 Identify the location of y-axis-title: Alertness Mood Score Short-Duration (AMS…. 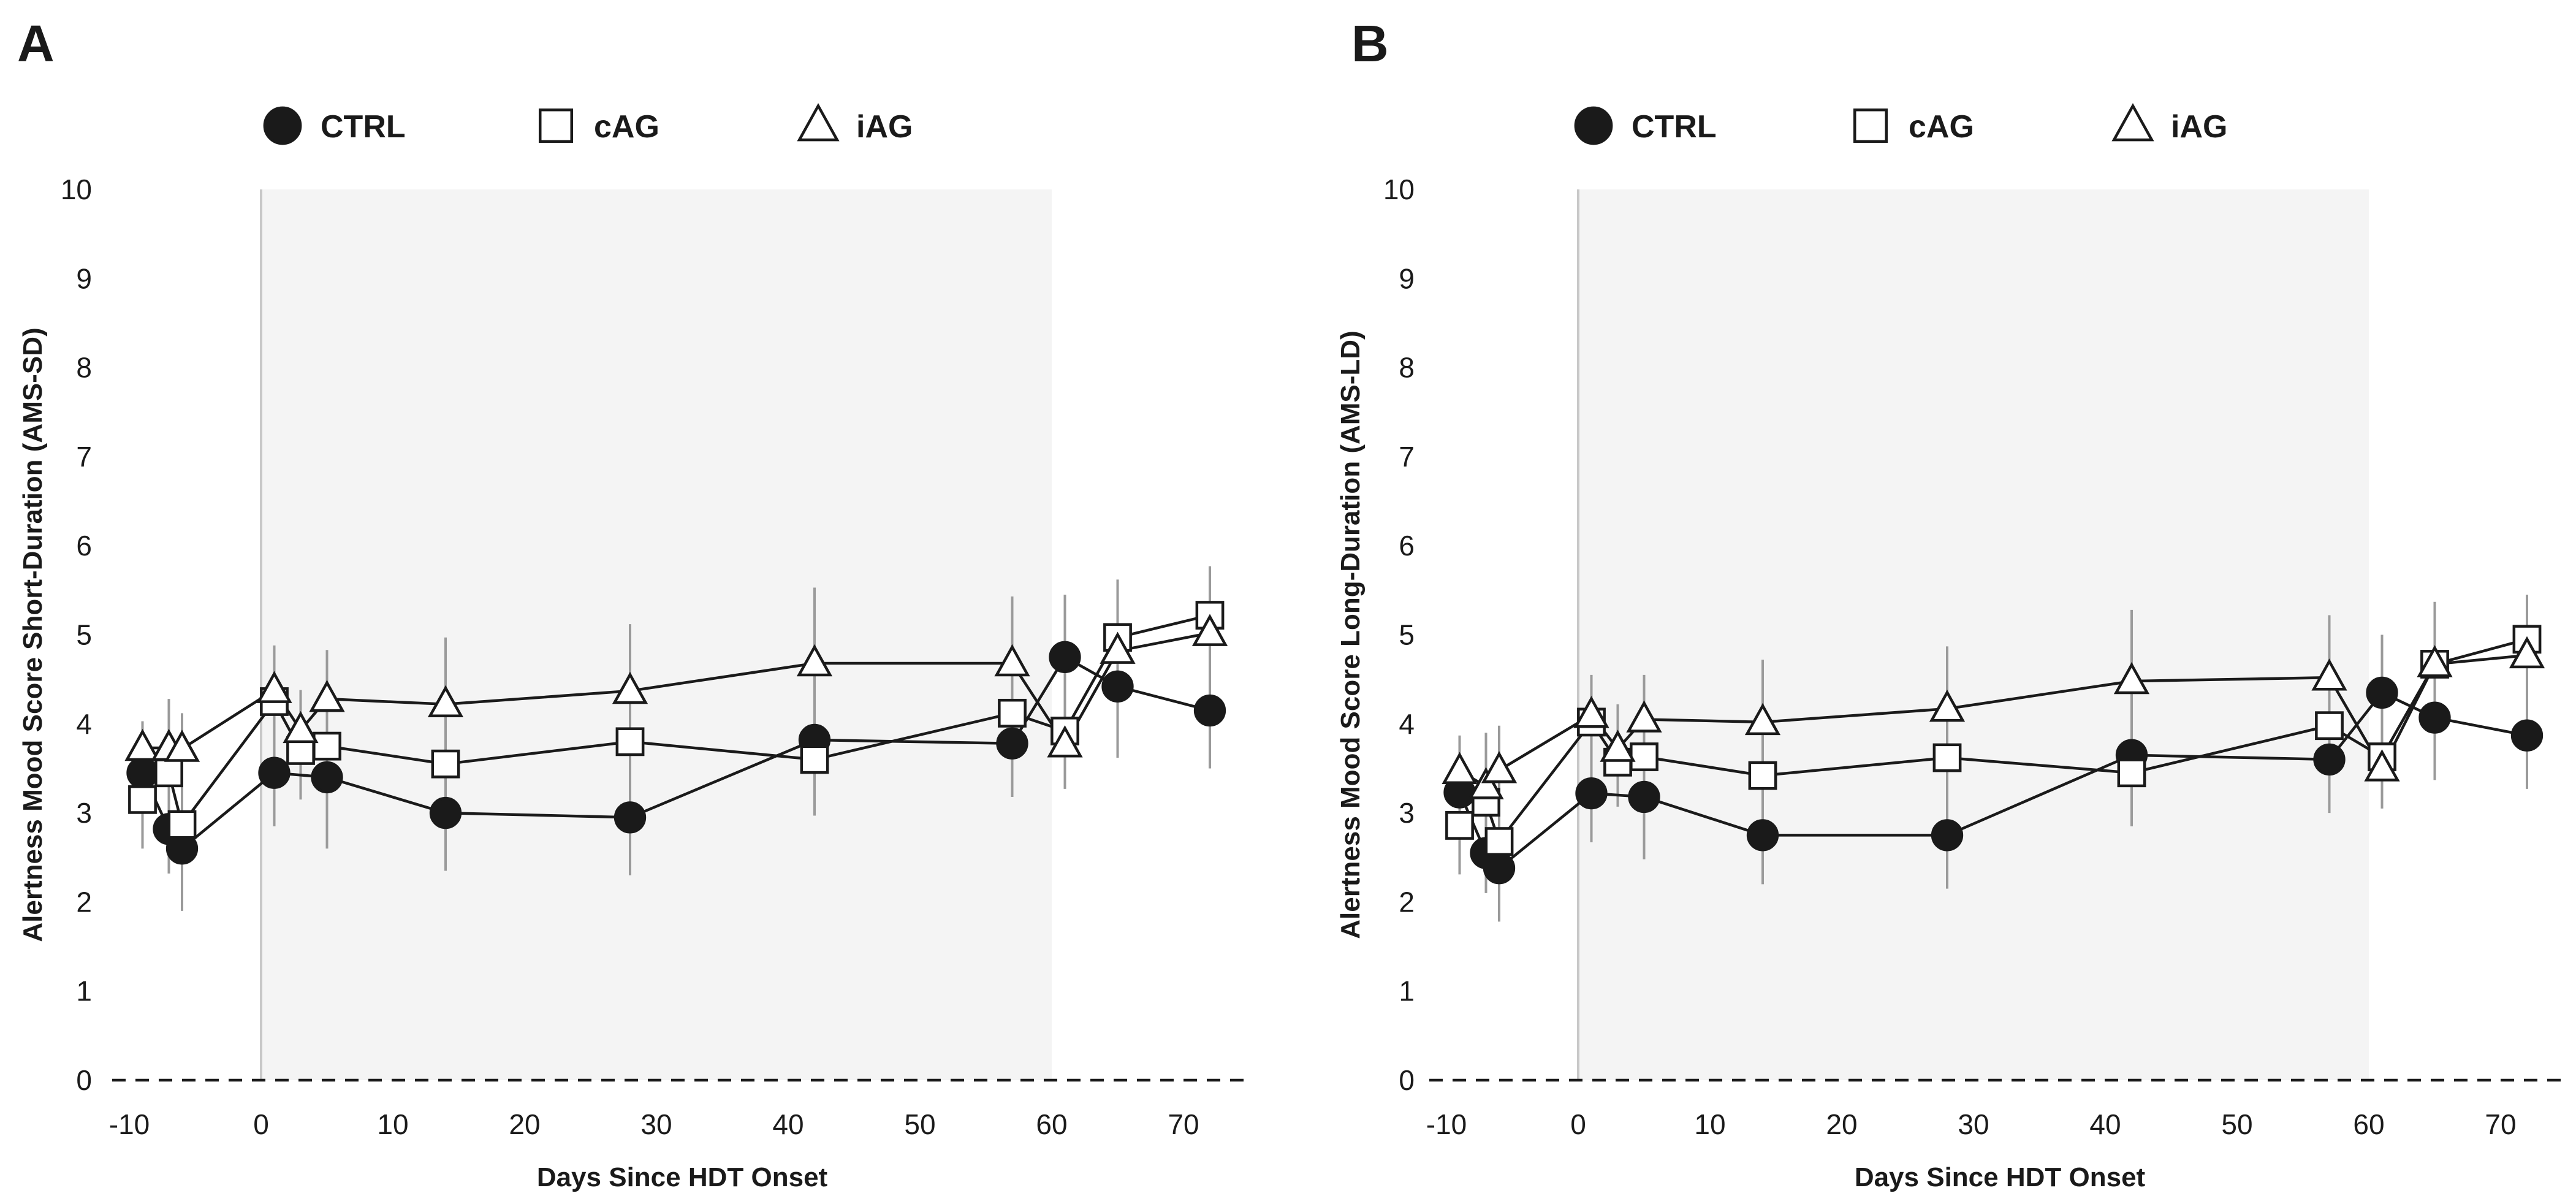
(33, 634).